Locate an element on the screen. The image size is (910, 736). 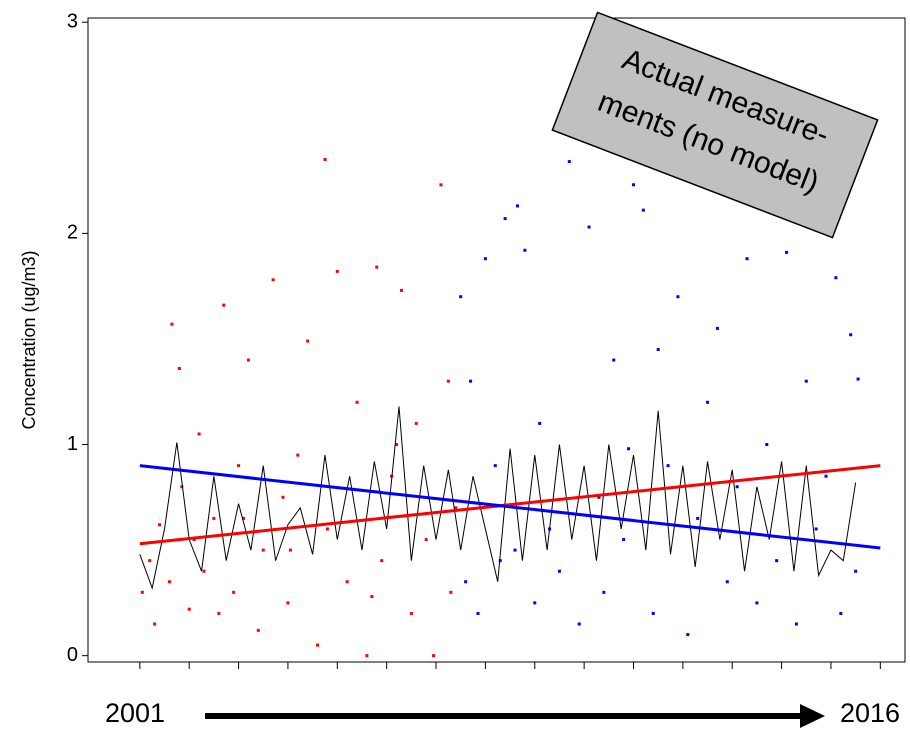
annotation-bg is located at coordinates (715, 125).